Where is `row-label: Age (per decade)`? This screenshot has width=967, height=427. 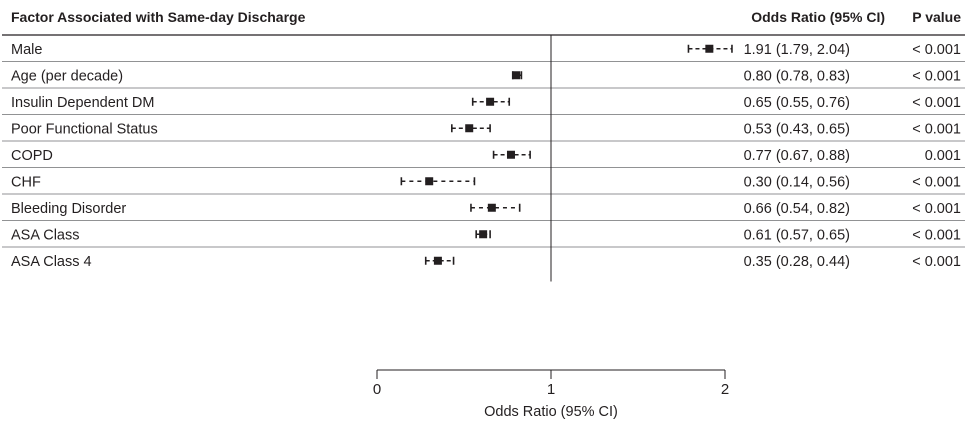
row-label: Age (per decade) is located at coordinates (67, 76).